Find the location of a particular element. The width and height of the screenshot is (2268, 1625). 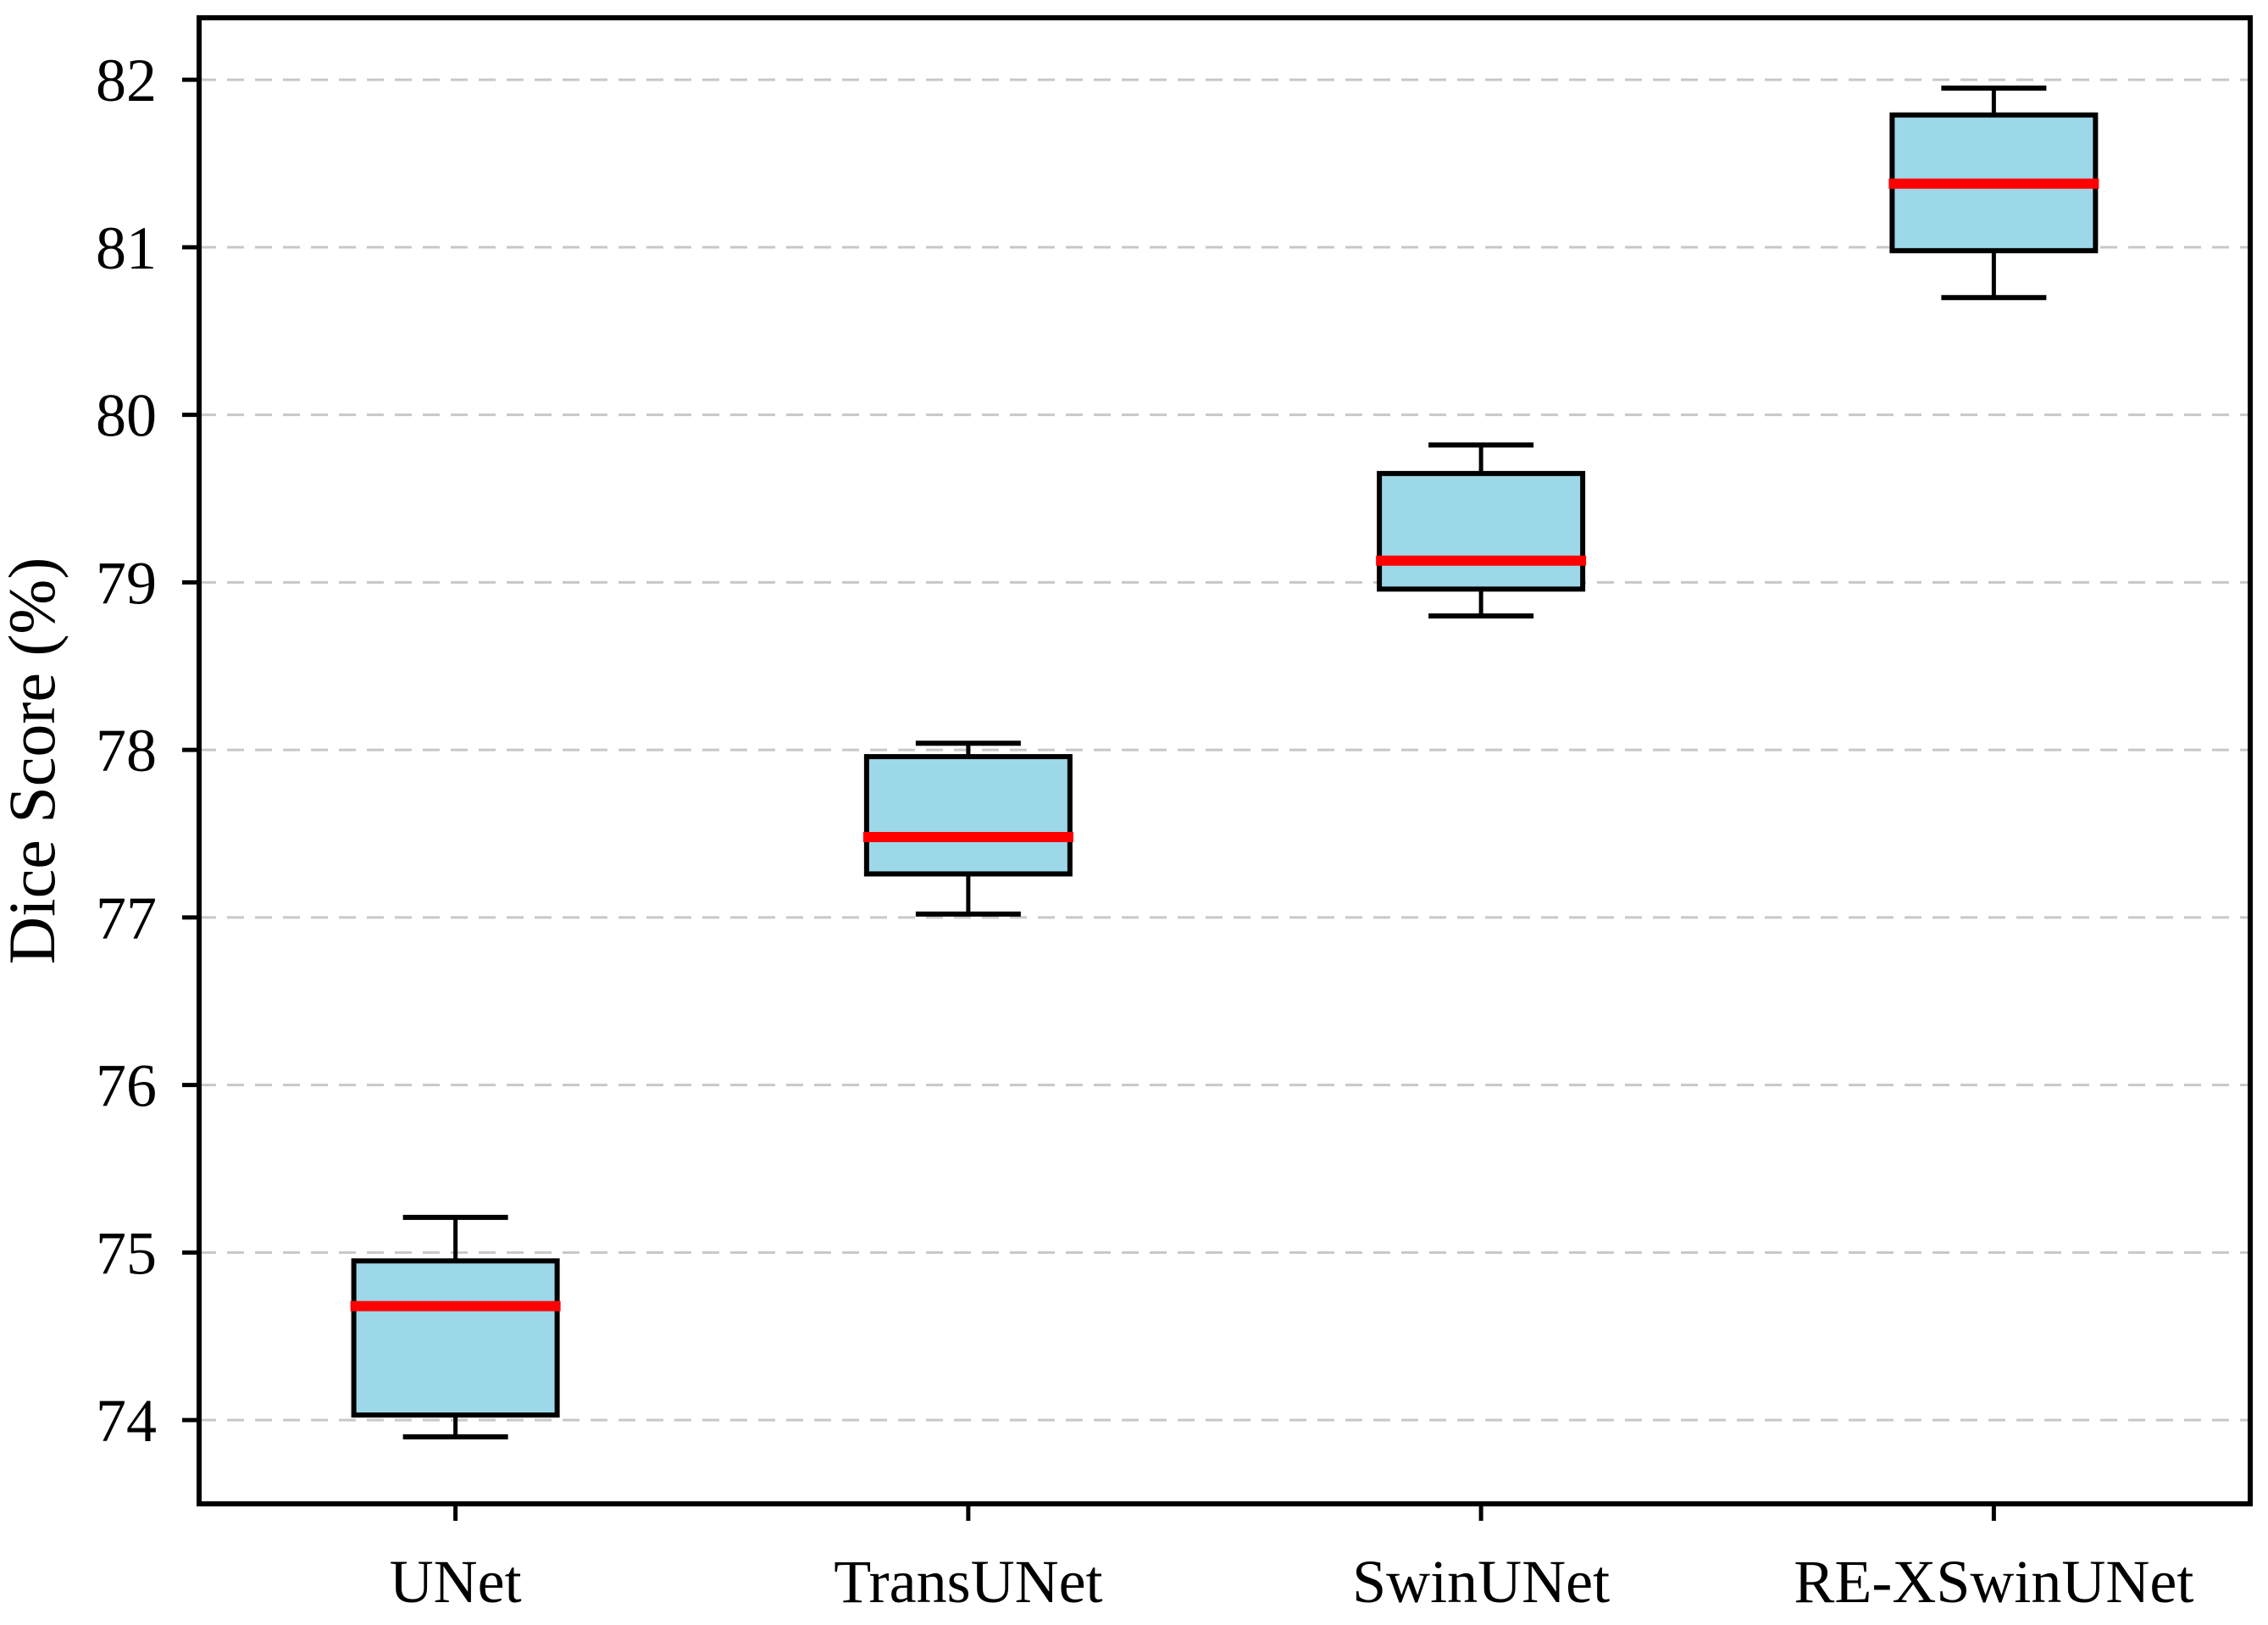

y-tick-label: 78 is located at coordinates (127, 751).